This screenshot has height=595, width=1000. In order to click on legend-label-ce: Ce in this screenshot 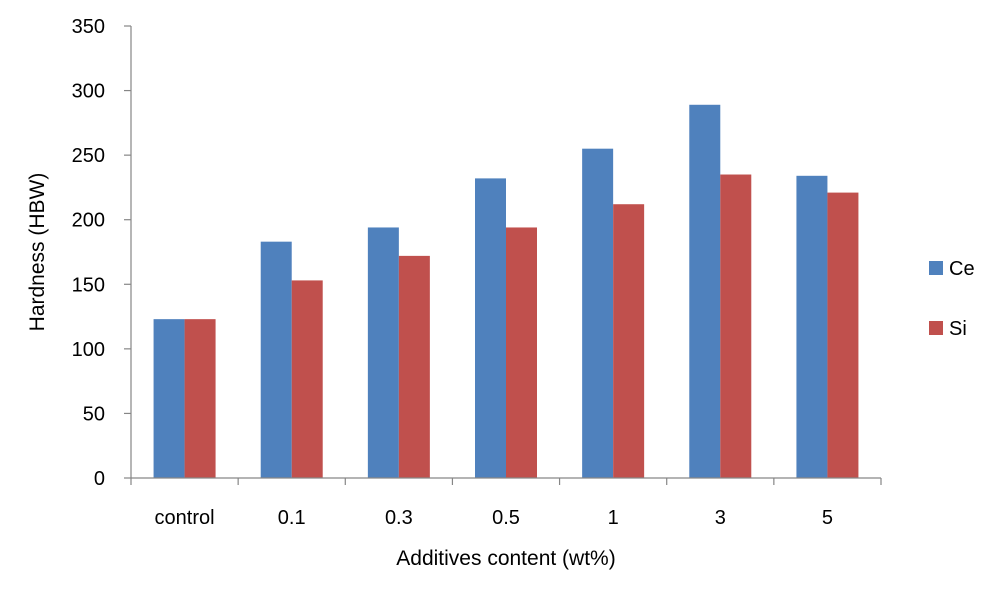, I will do `click(962, 269)`.